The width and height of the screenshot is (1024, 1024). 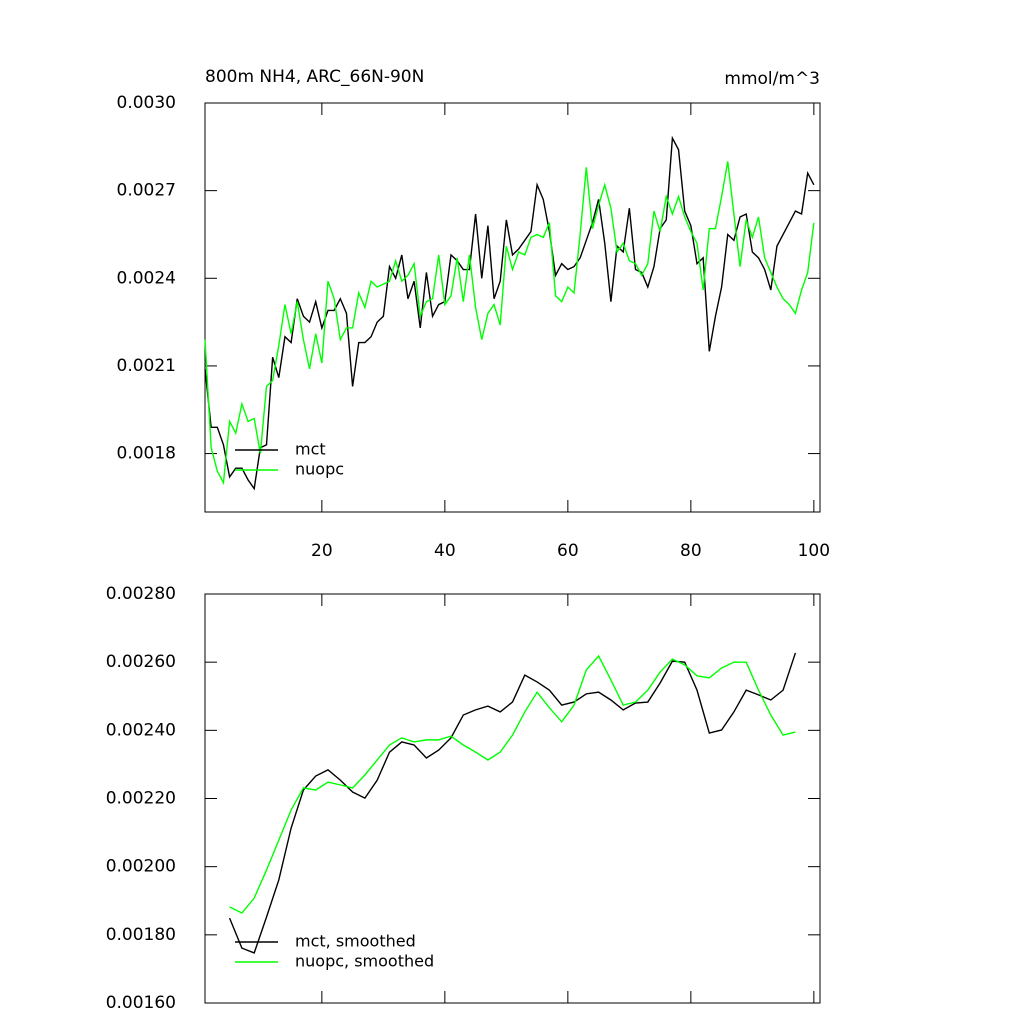 What do you see at coordinates (146, 278) in the screenshot?
I see `y-tick-label: 0.0024` at bounding box center [146, 278].